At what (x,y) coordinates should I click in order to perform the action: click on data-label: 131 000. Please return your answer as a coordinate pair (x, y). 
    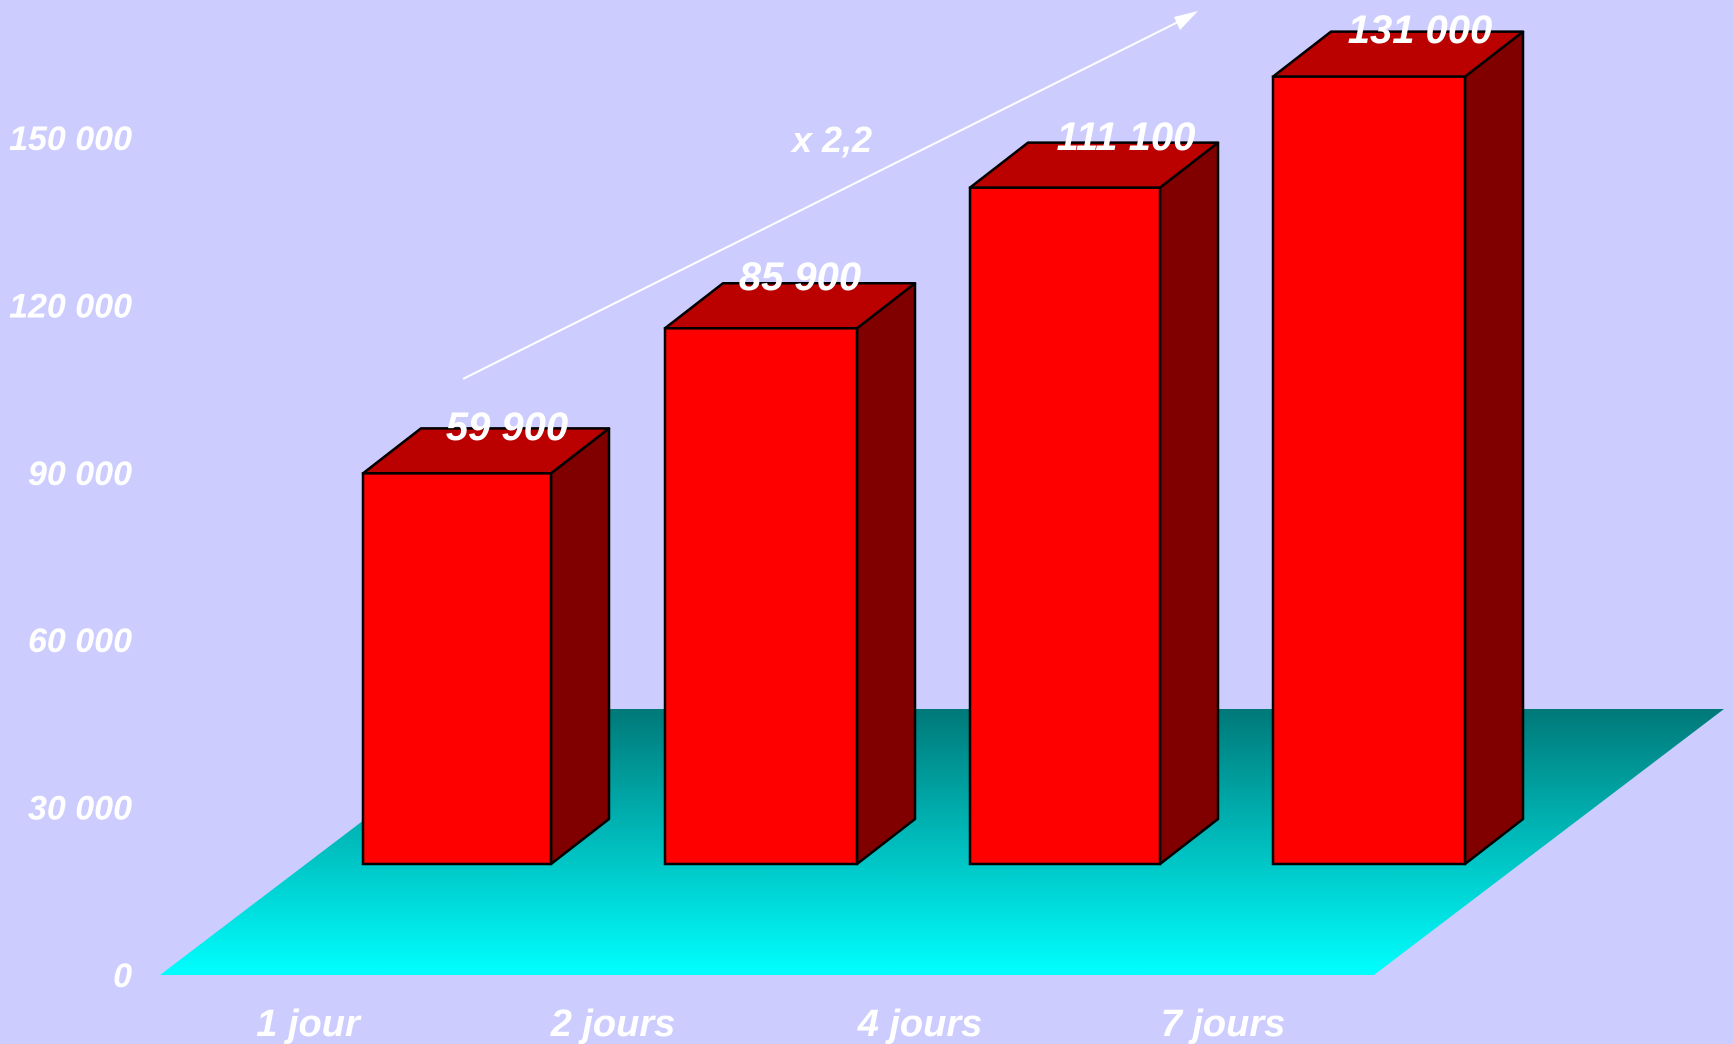
    Looking at the image, I should click on (1420, 30).